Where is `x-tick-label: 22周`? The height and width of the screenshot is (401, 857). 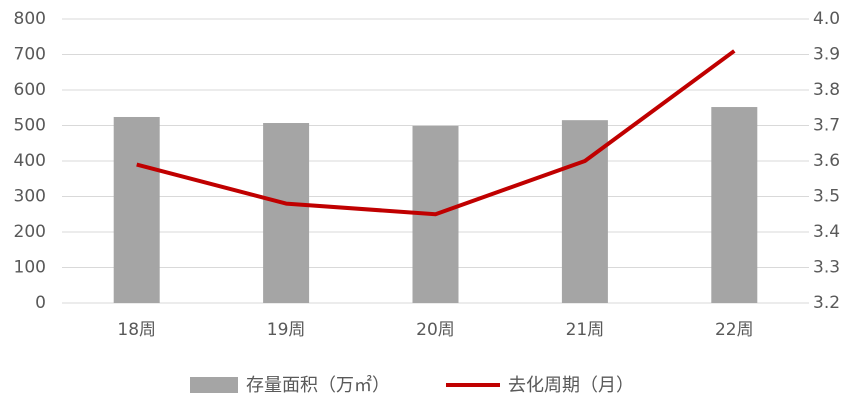
x-tick-label: 22周 is located at coordinates (734, 330).